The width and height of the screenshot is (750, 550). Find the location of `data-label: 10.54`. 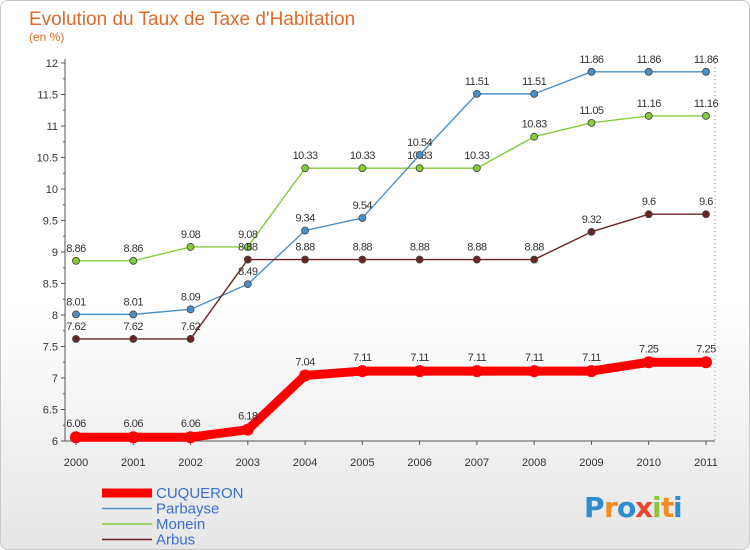

data-label: 10.54 is located at coordinates (419, 143).